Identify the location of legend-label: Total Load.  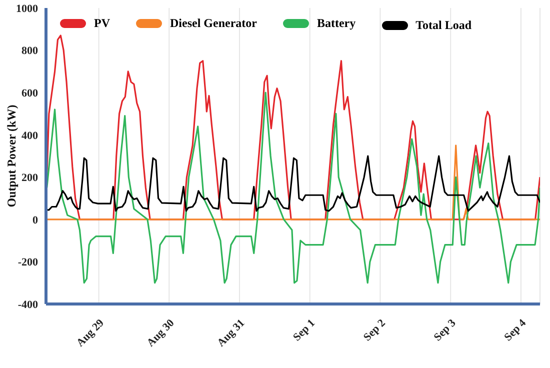
(444, 25).